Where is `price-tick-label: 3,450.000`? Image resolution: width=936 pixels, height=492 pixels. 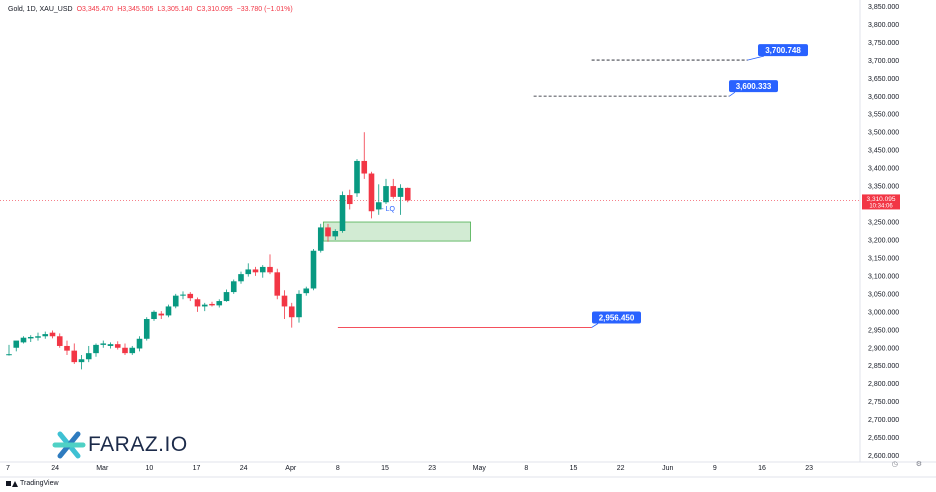
price-tick-label: 3,450.000 is located at coordinates (883, 151).